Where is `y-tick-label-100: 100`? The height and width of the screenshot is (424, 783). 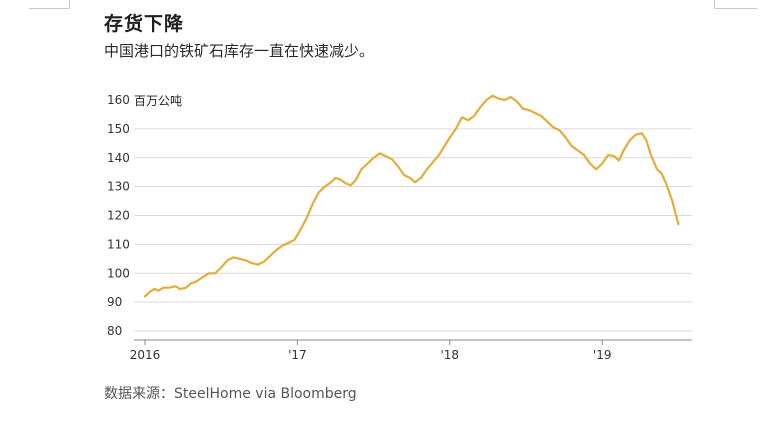 y-tick-label-100: 100 is located at coordinates (118, 273).